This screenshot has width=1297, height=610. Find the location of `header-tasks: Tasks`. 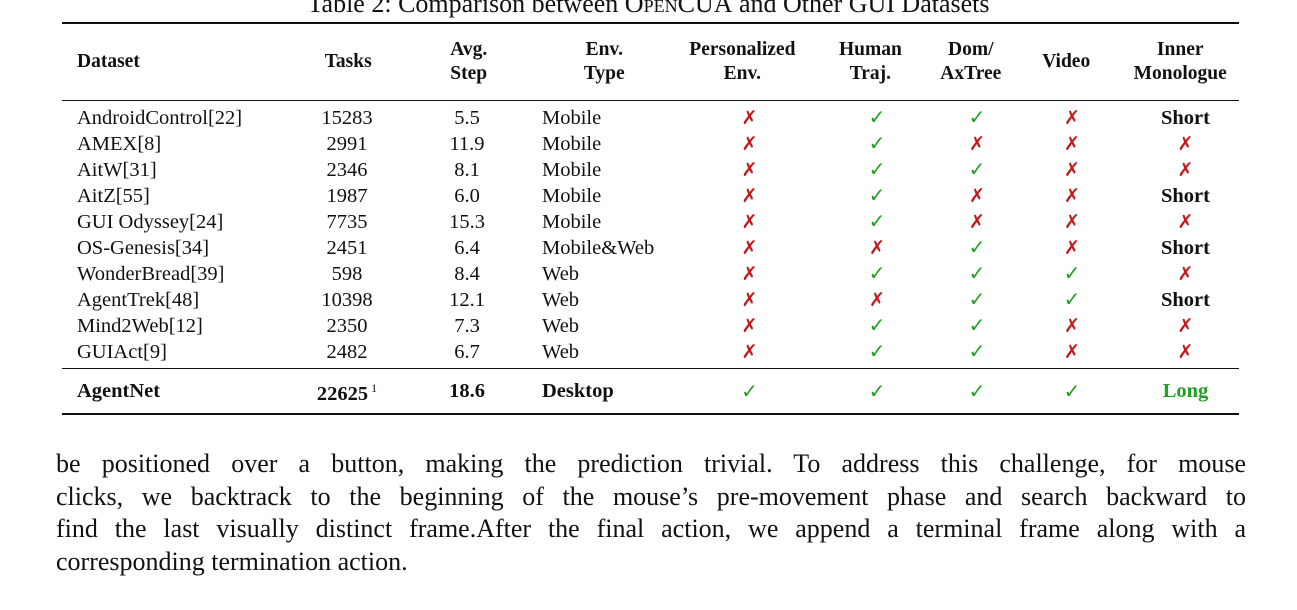

header-tasks: Tasks is located at coordinates (348, 61).